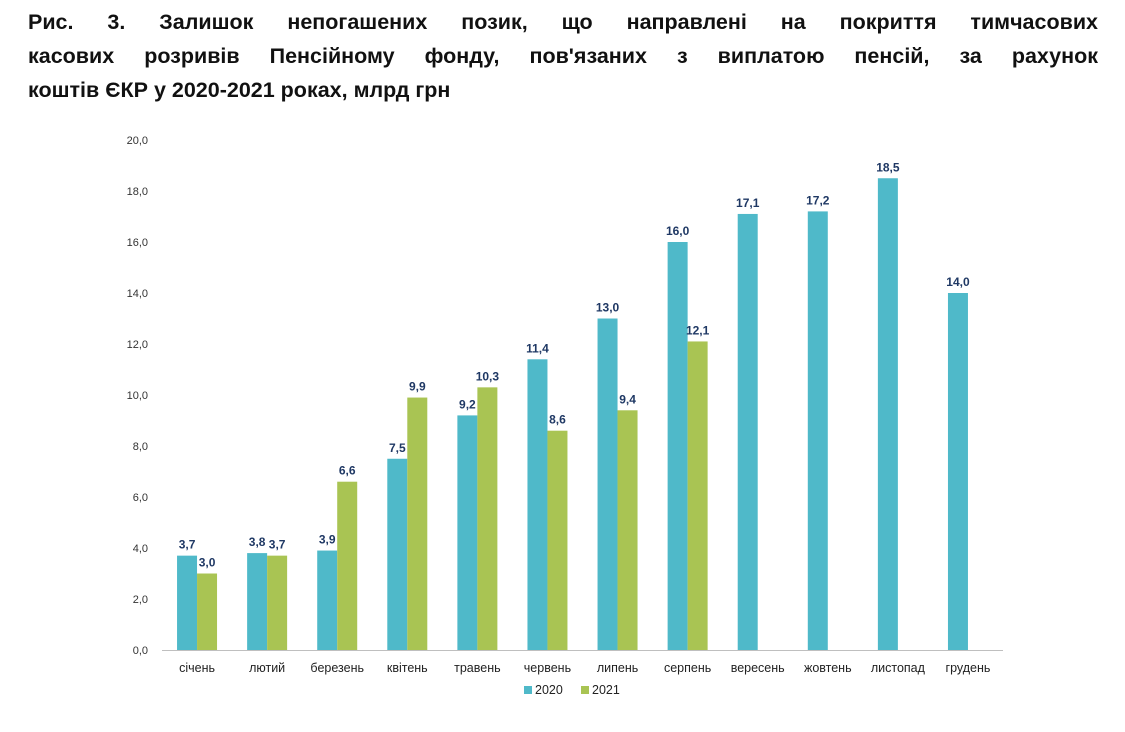 The image size is (1125, 732). Describe the element at coordinates (563, 90) in the screenshot. I see `title-line-3: коштів ЄКР у 2020-2021 роках, млрд грн` at that location.